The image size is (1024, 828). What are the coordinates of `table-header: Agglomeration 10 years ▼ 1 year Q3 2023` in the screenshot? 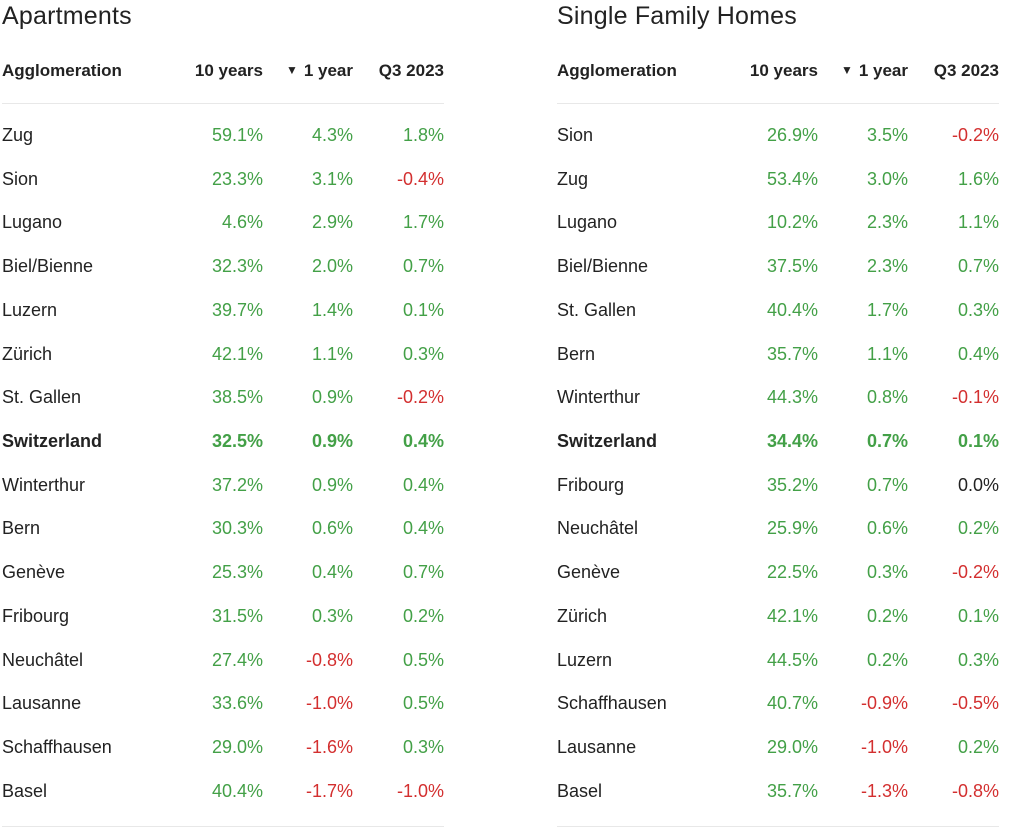 It's located at (778, 71).